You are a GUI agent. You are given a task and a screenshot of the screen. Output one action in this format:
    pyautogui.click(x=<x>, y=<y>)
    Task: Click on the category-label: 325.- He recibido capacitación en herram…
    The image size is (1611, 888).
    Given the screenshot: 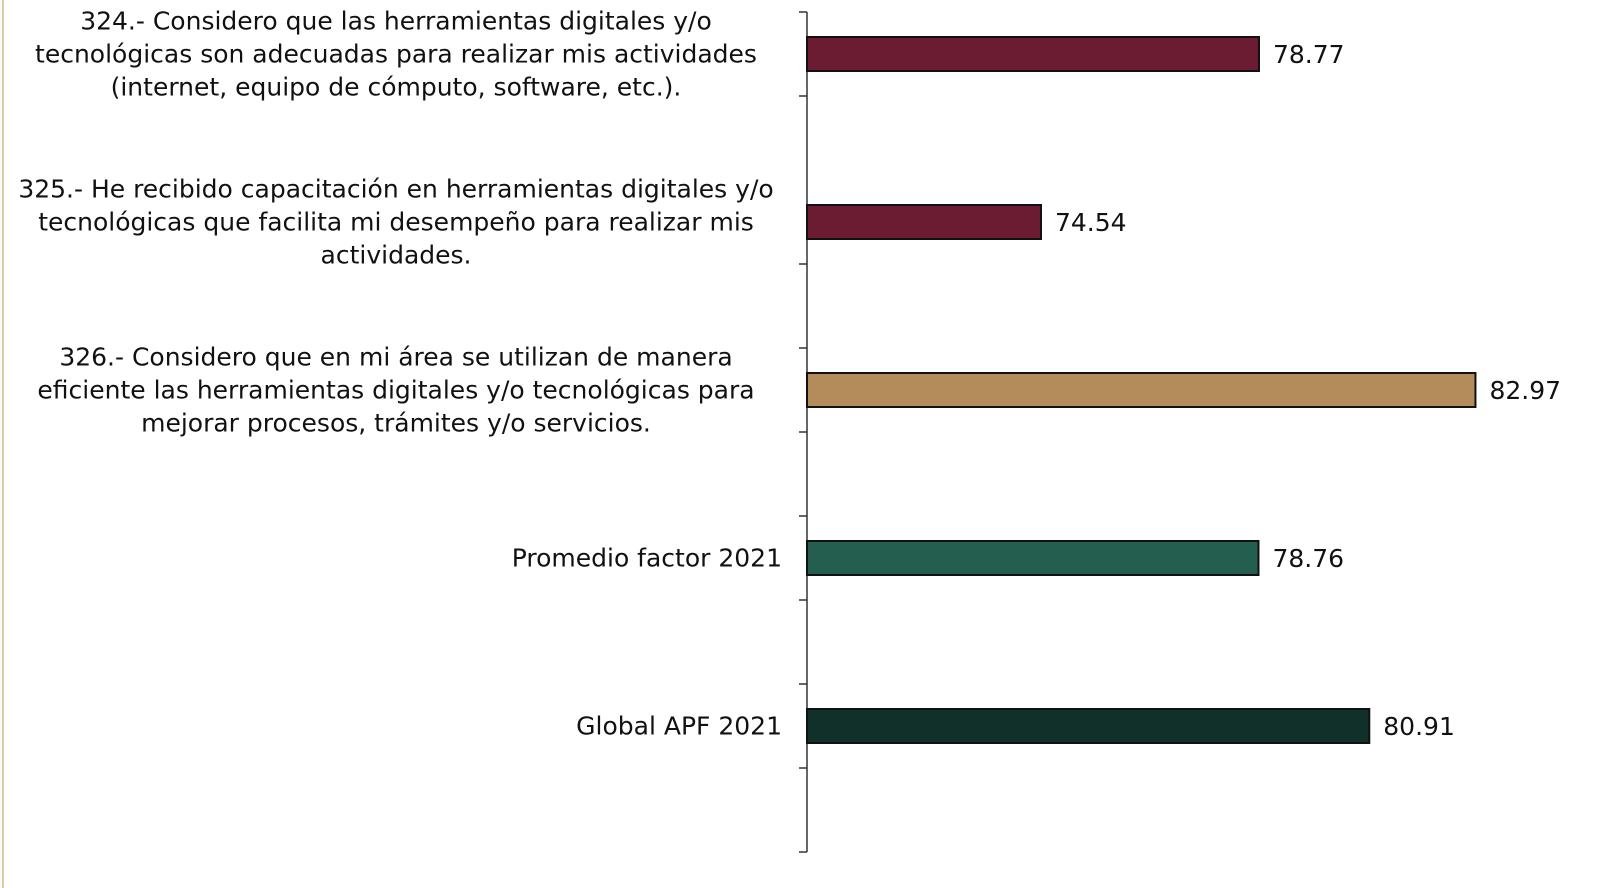 What is the action you would take?
    pyautogui.click(x=396, y=222)
    